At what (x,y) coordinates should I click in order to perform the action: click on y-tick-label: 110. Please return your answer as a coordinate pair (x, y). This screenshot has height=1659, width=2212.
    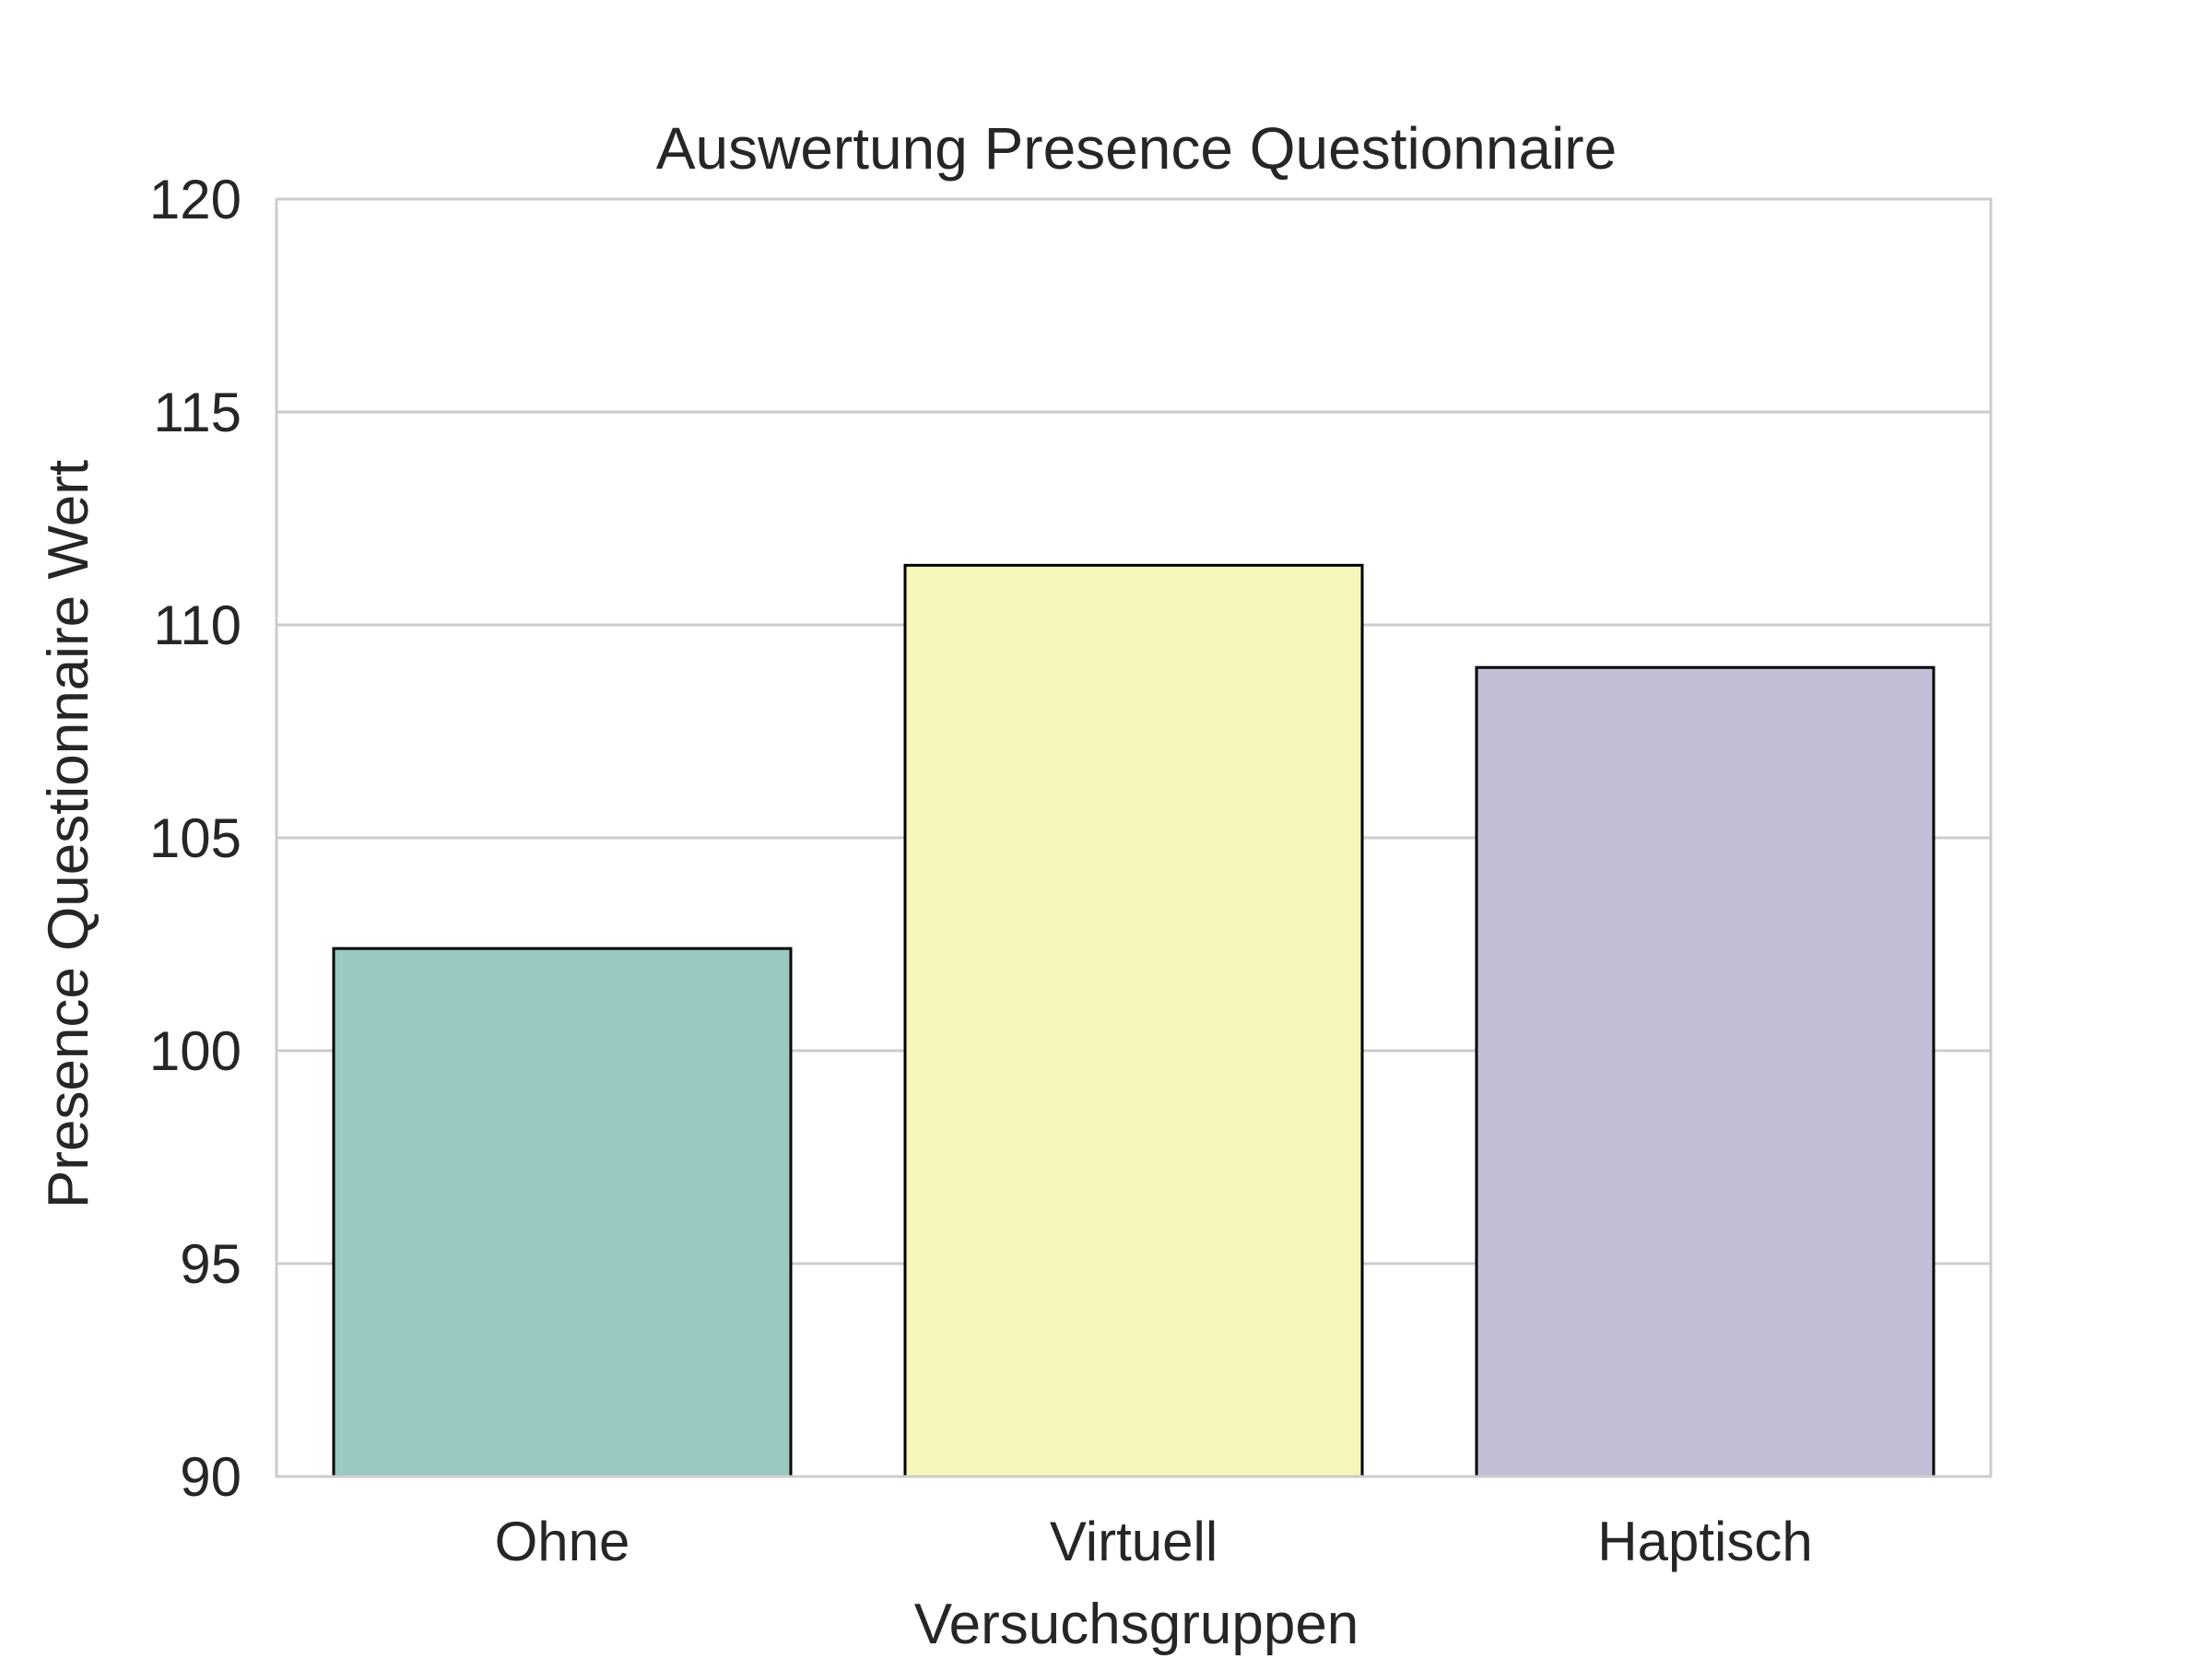
    Looking at the image, I should click on (197, 625).